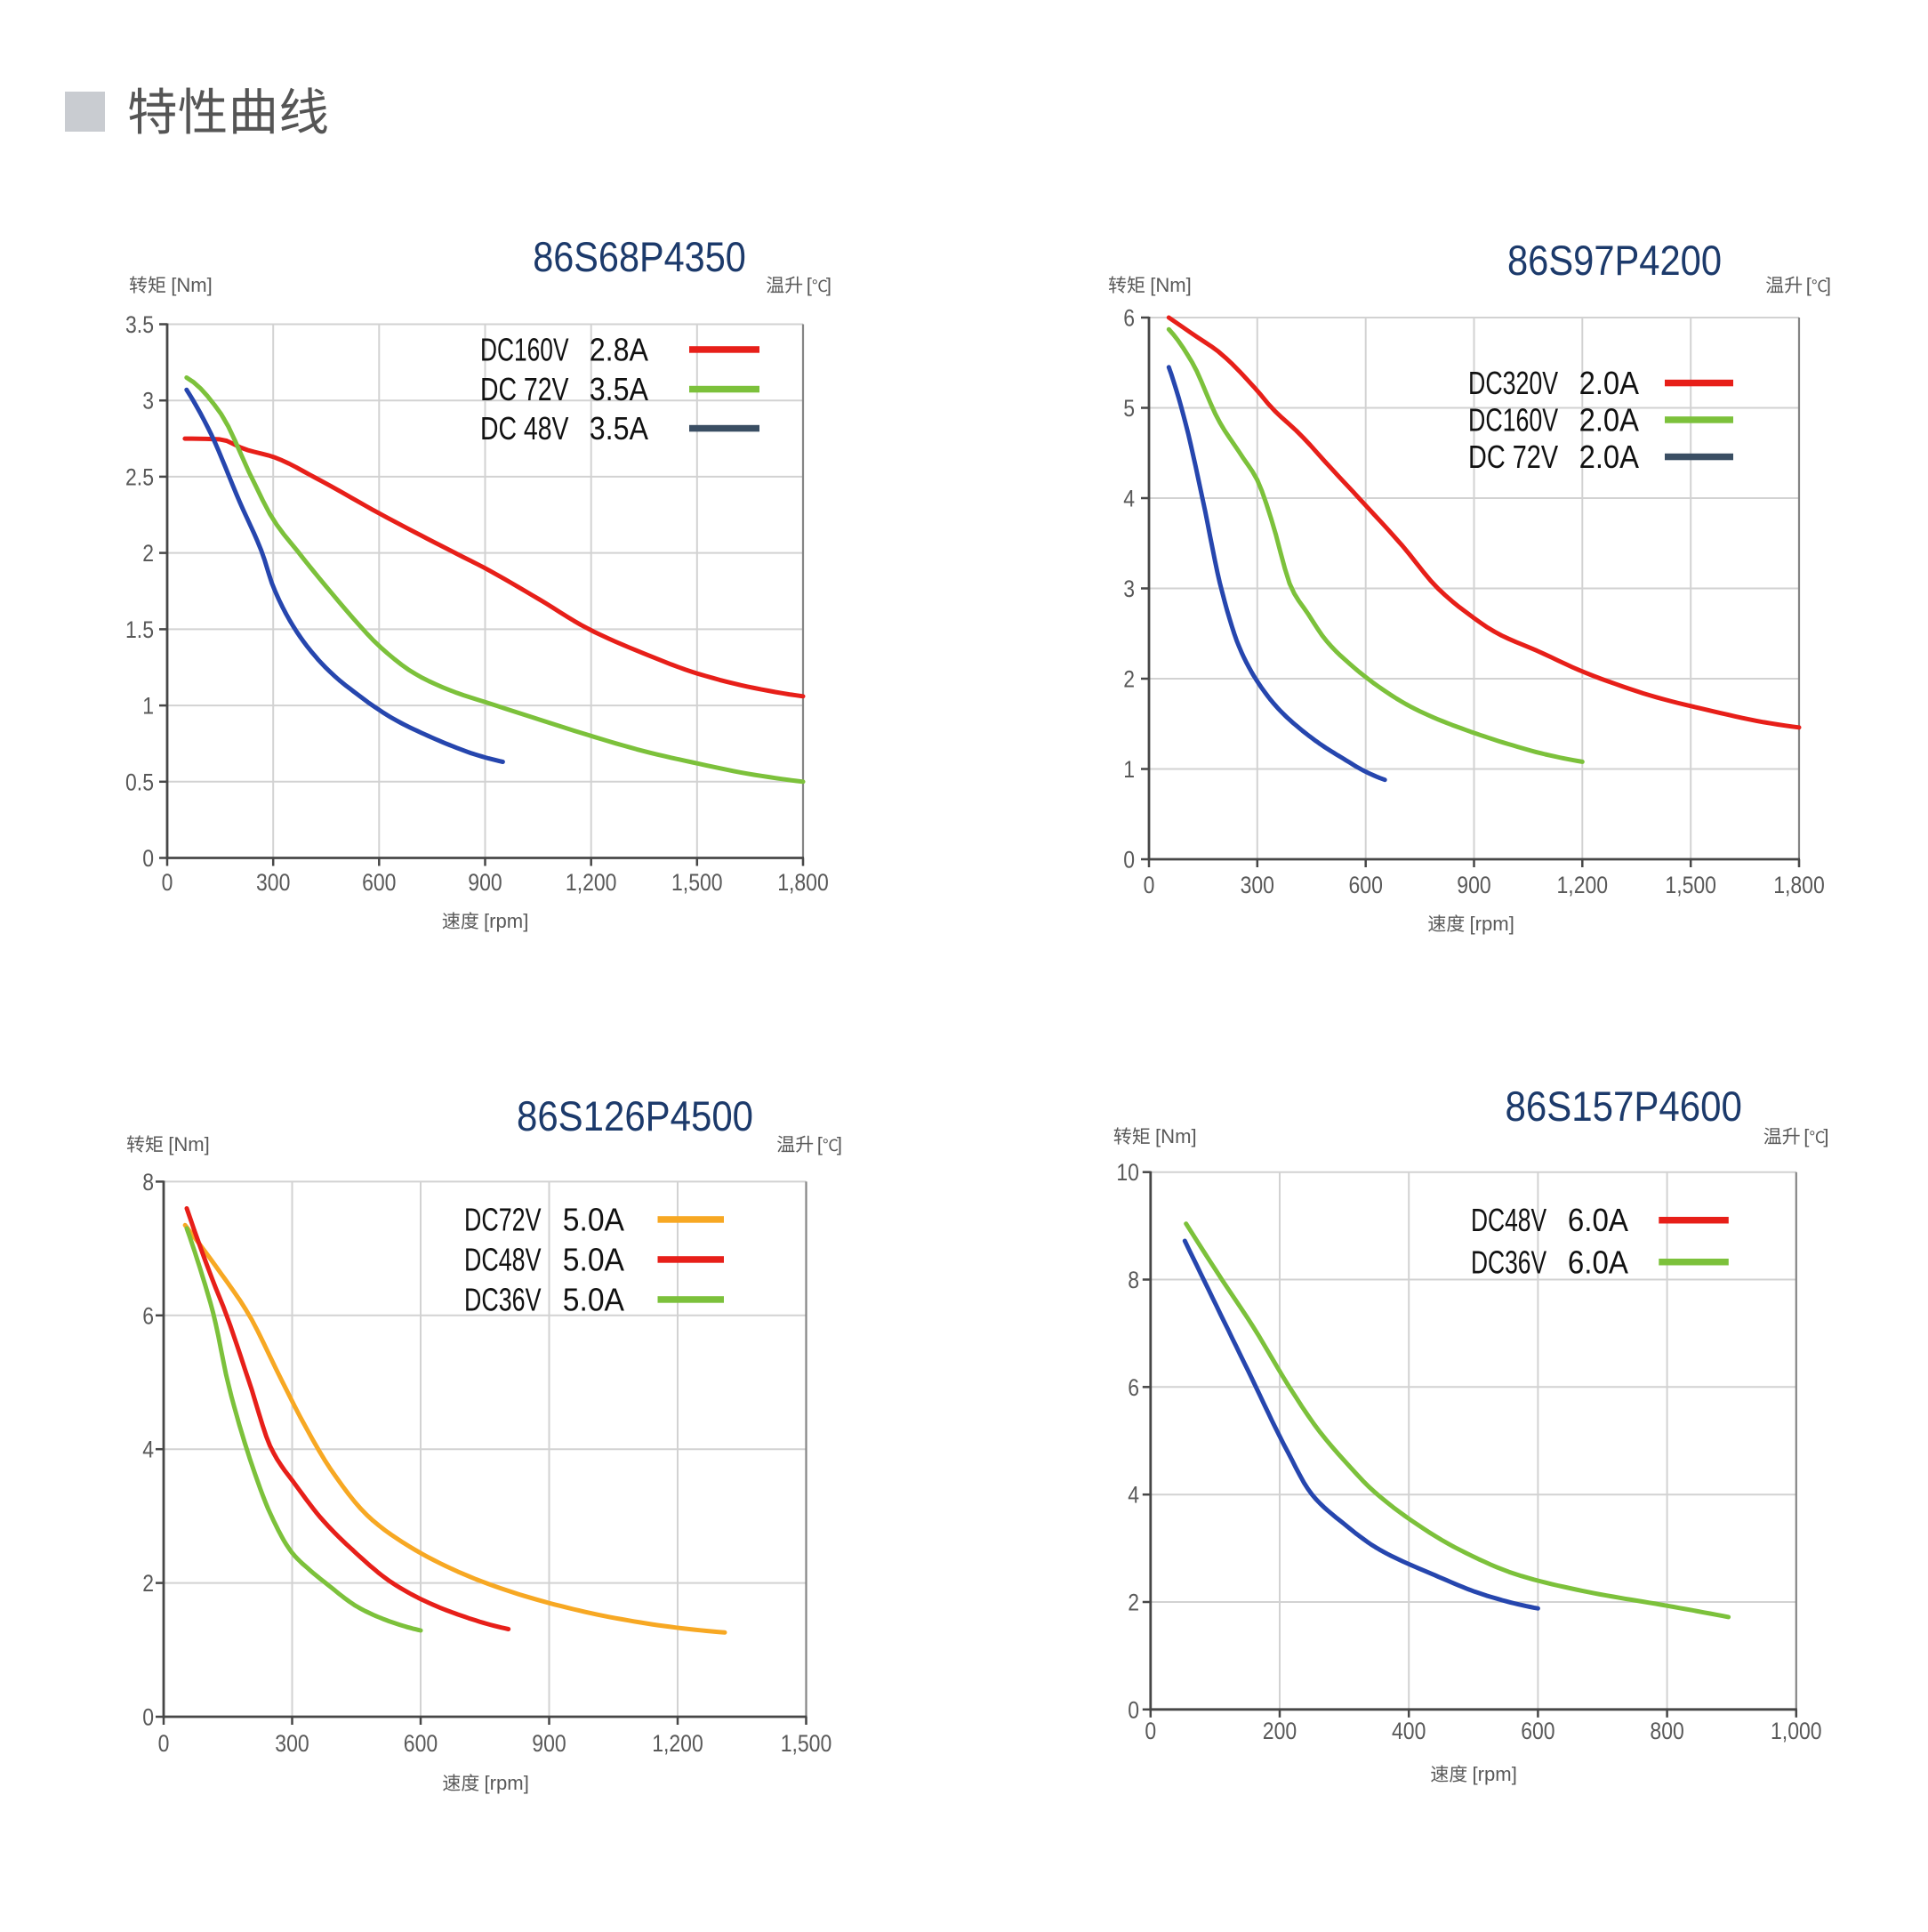 This screenshot has width=1928, height=1932. Describe the element at coordinates (139, 476) in the screenshot. I see `svg-text: 2.5` at that location.